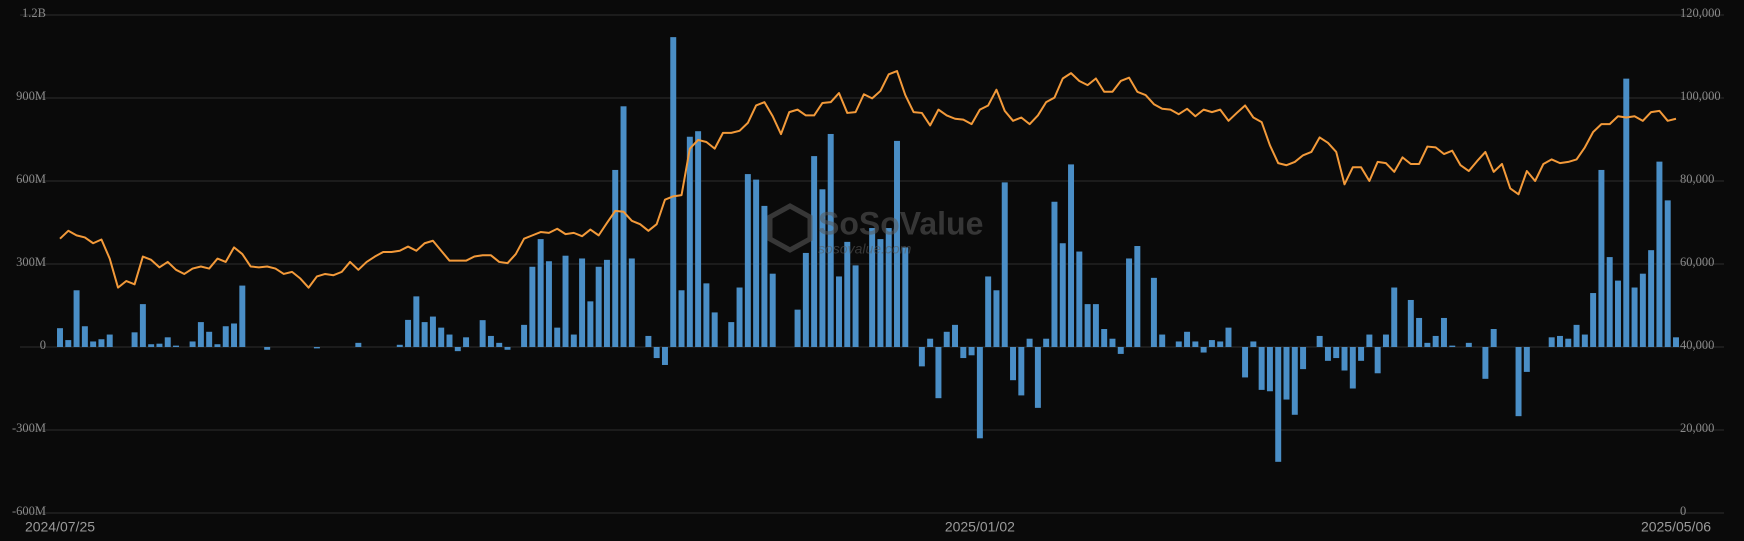 The width and height of the screenshot is (1744, 541). What do you see at coordinates (1697, 262) in the screenshot?
I see `y2-tick-label: 60,000` at bounding box center [1697, 262].